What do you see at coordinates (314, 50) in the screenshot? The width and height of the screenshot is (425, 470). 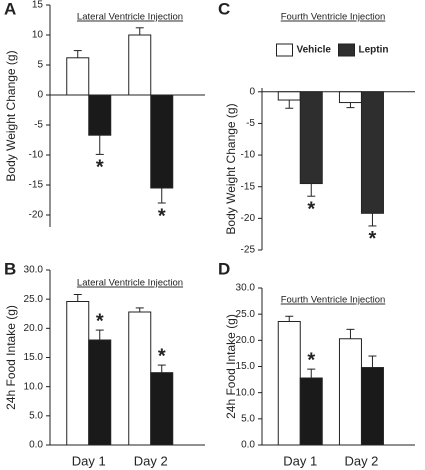 I see `legend-label: Vehicle` at bounding box center [314, 50].